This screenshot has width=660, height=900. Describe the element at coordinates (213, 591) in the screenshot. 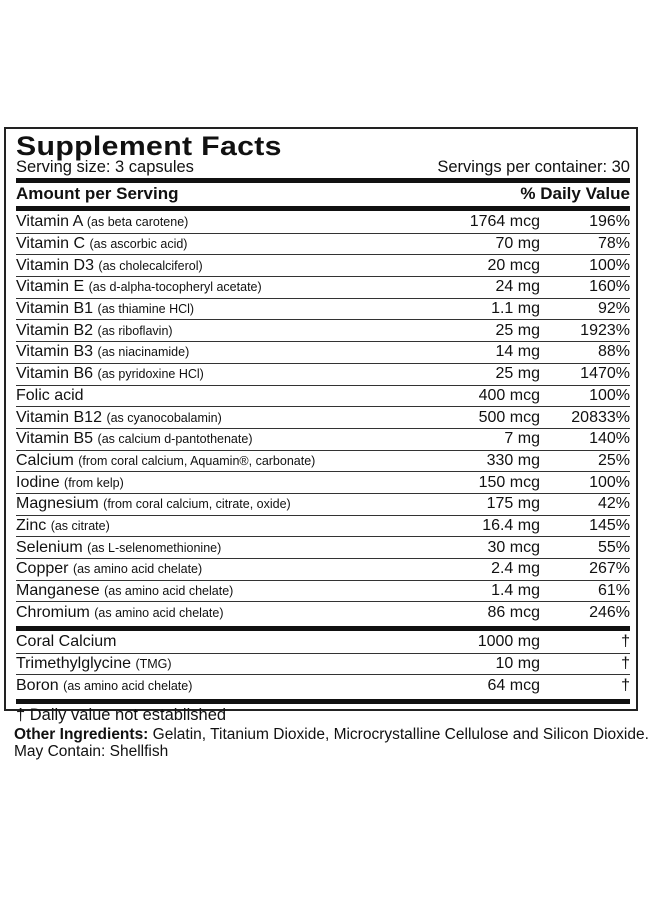

I see `nutrient-name: Manganese (as amino acid chelate)` at that location.